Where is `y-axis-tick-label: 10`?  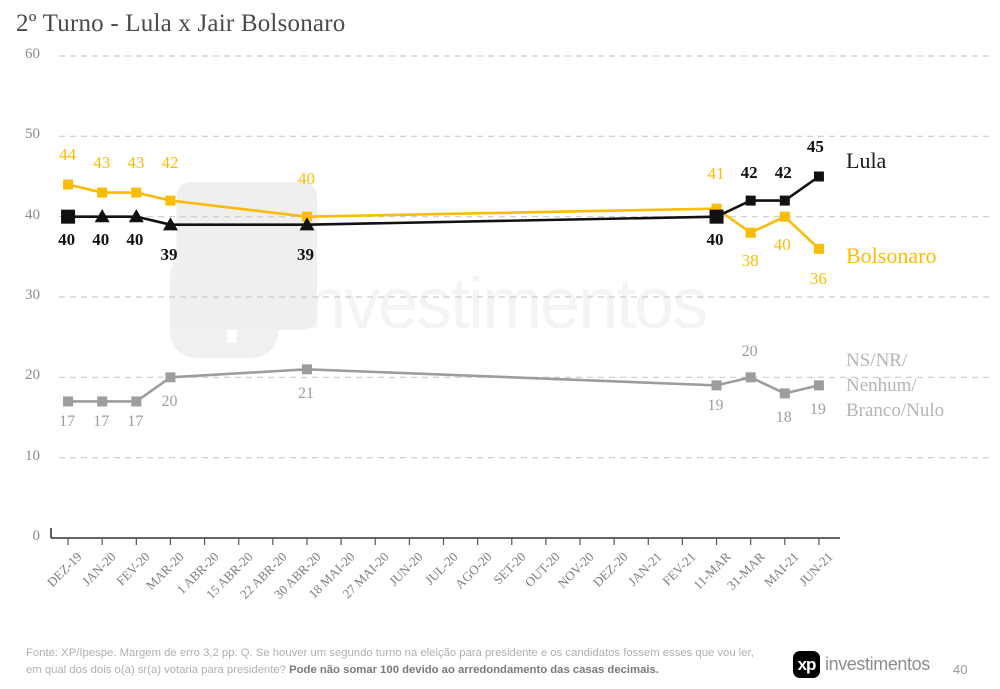 y-axis-tick-label: 10 is located at coordinates (32, 455).